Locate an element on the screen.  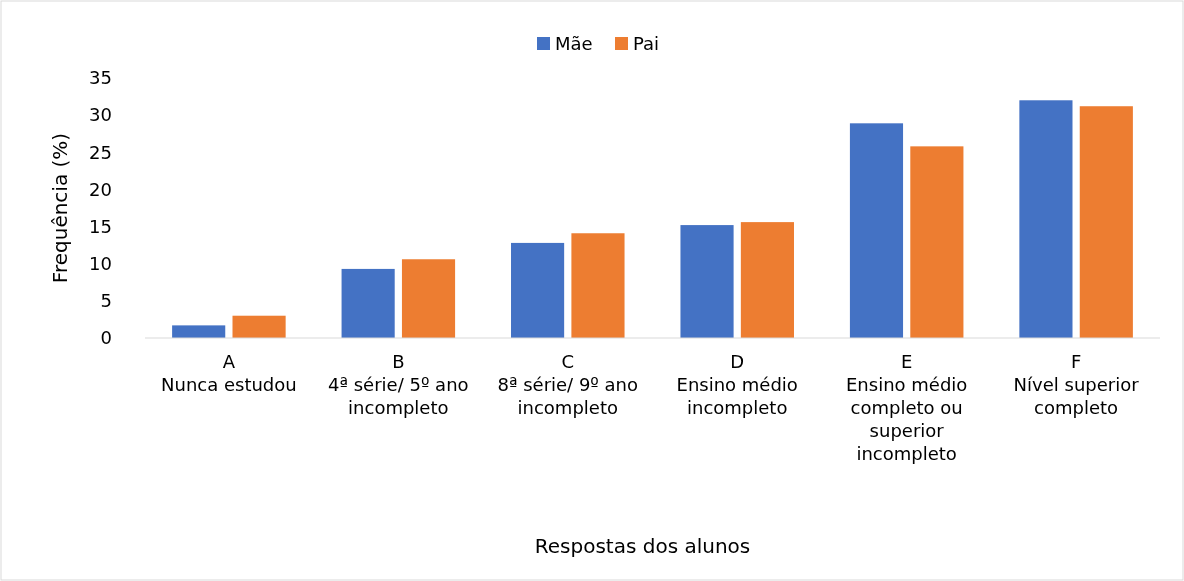
y-tick-label: 30 is located at coordinates (100, 115).